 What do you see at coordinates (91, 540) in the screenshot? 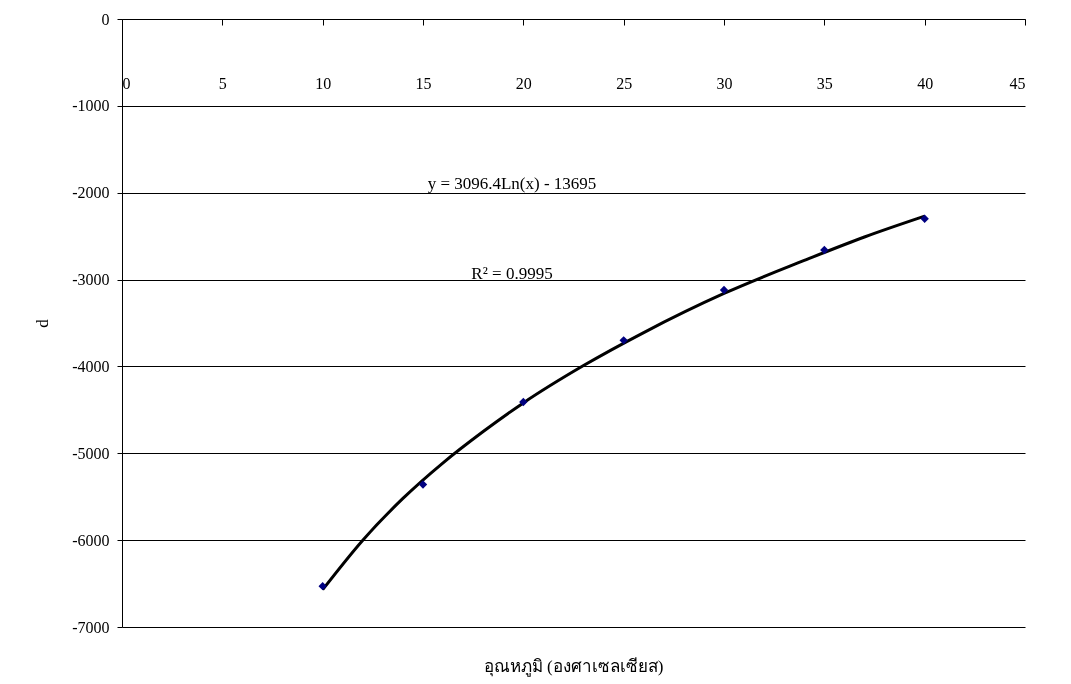
I see `y-tick-label: -6000` at bounding box center [91, 540].